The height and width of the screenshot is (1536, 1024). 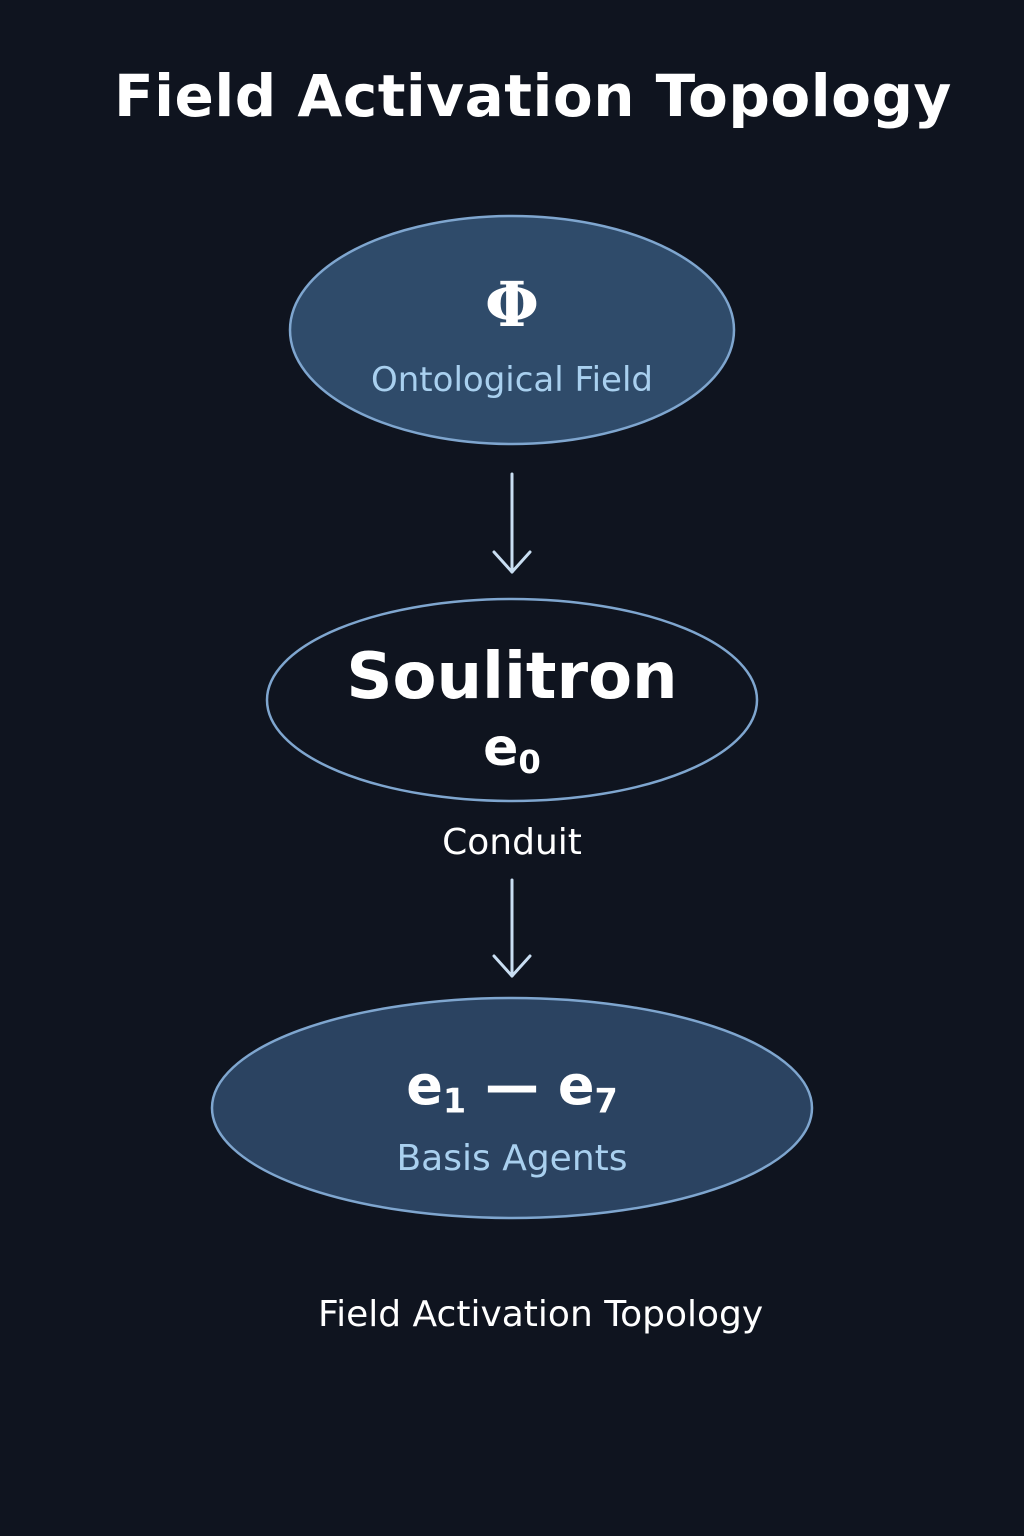 I want to click on arrow-ontological-to-soulitron, so click(x=512, y=523).